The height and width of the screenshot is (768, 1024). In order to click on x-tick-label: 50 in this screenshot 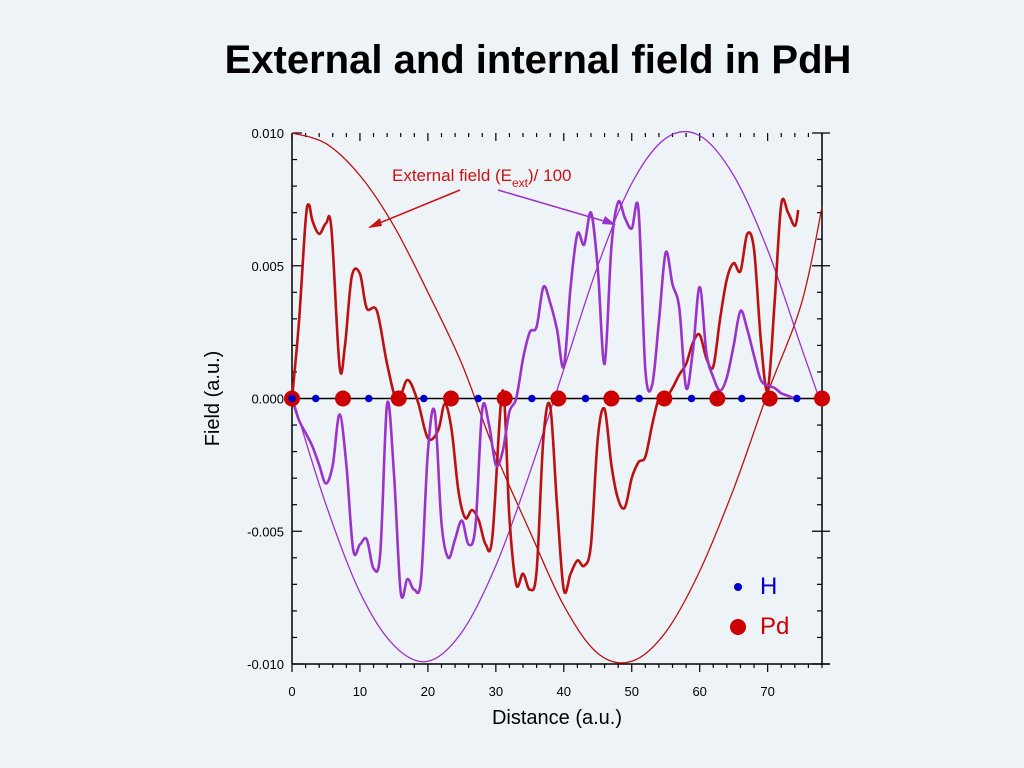, I will do `click(632, 691)`.